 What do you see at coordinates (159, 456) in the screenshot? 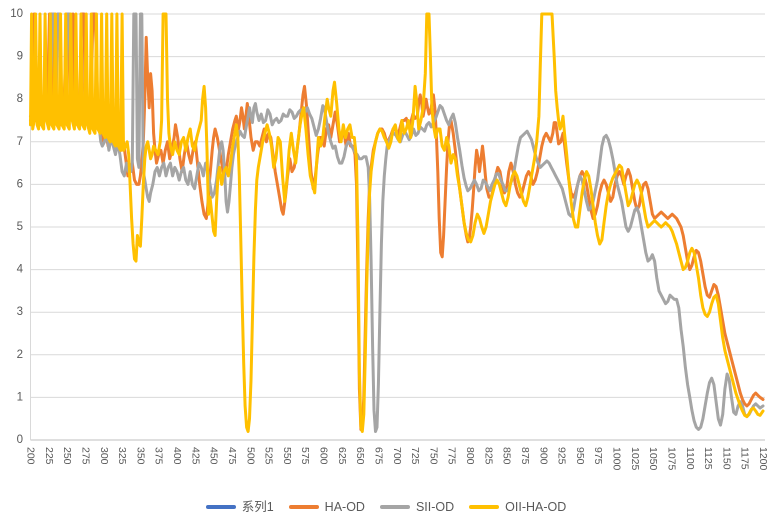
I see `x-axis-tick-label: 375` at bounding box center [159, 456].